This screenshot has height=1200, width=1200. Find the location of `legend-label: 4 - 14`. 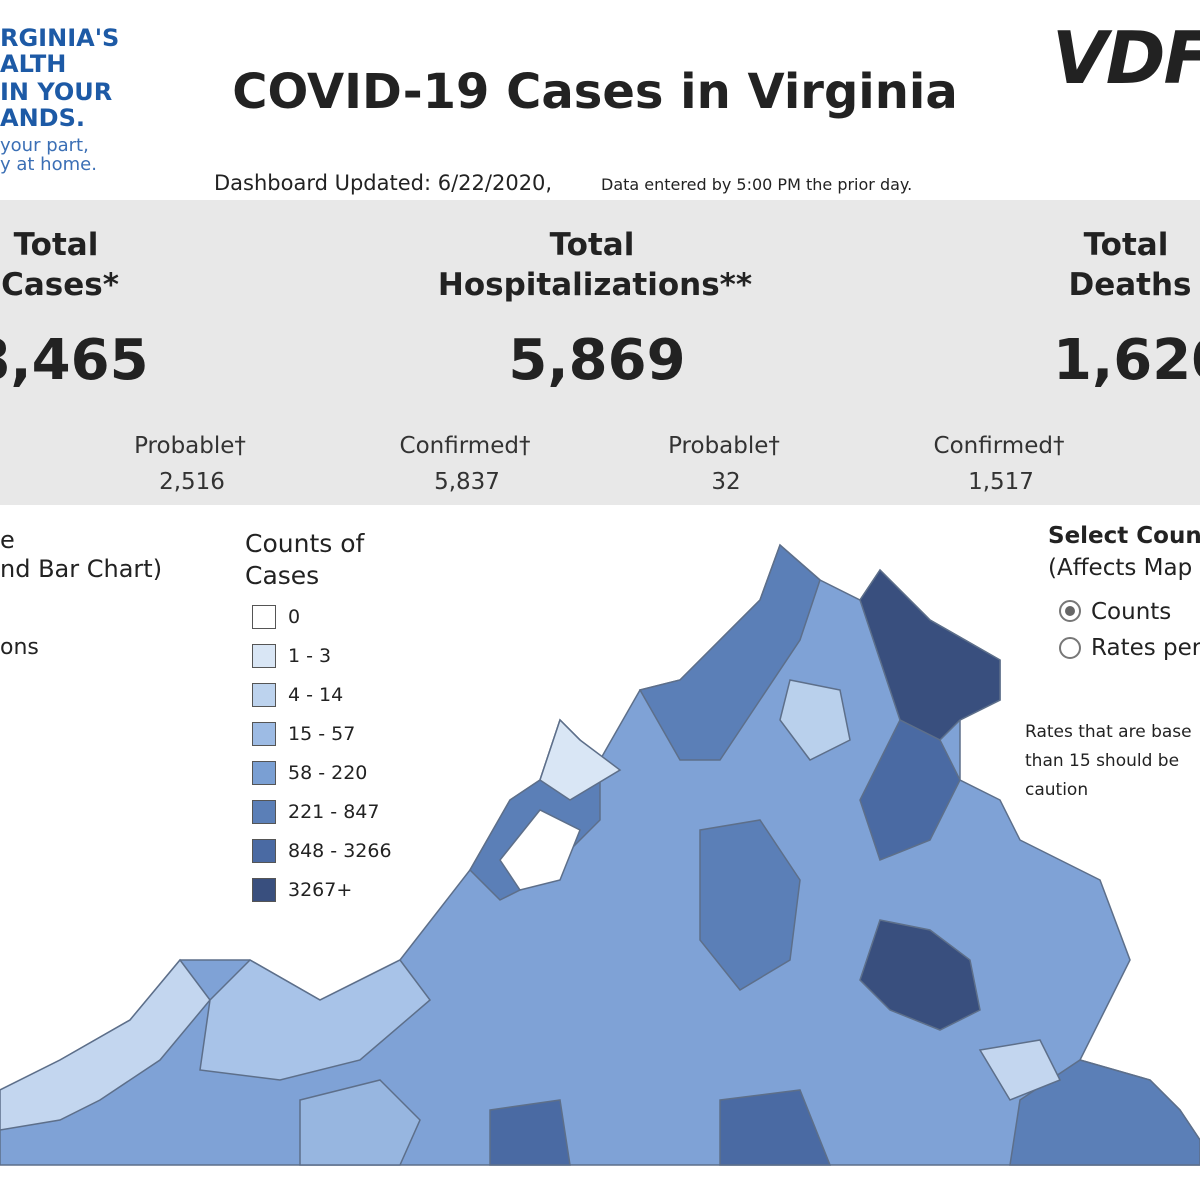

legend-label: 4 - 14 is located at coordinates (316, 695).